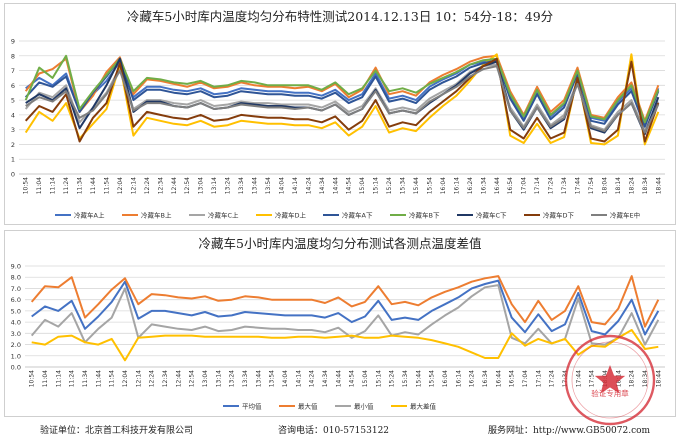 This screenshot has height=438, width=680. What do you see at coordinates (252, 406) in the screenshot?
I see `legend-entry: 平均值` at bounding box center [252, 406].